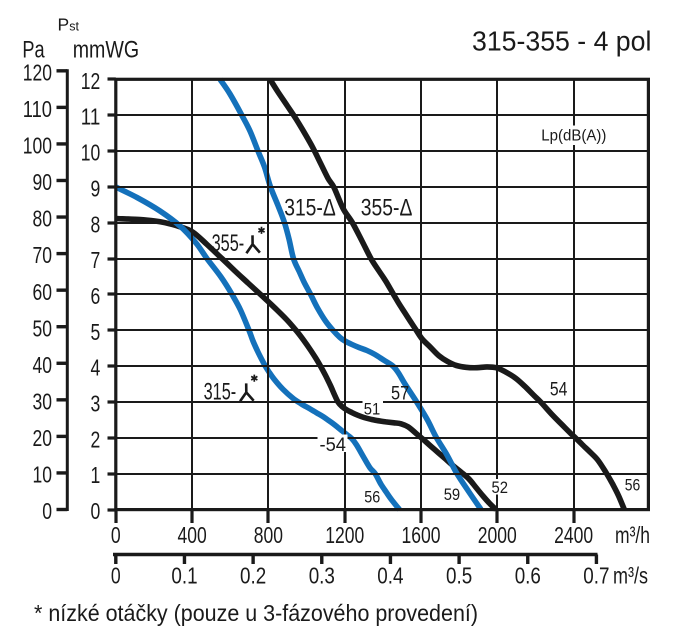 The image size is (692, 633). Describe the element at coordinates (528, 575) in the screenshot. I see `svg-text: 0.6` at that location.